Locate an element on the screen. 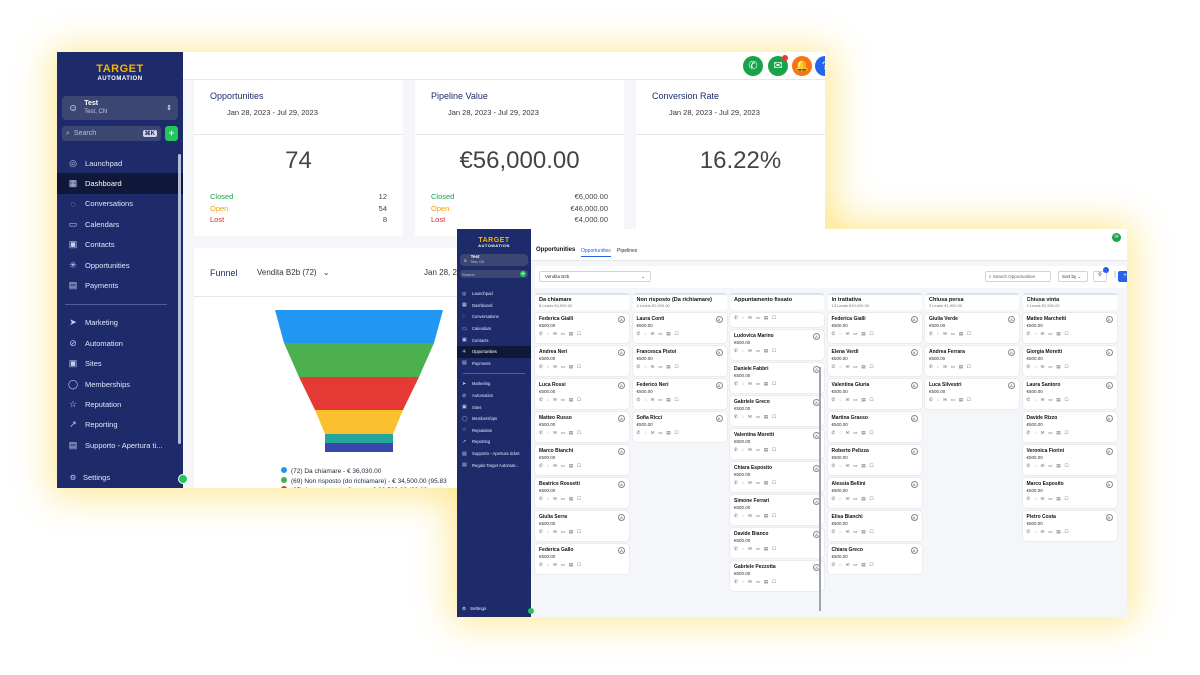  collapse-toggle is located at coordinates (183, 479).